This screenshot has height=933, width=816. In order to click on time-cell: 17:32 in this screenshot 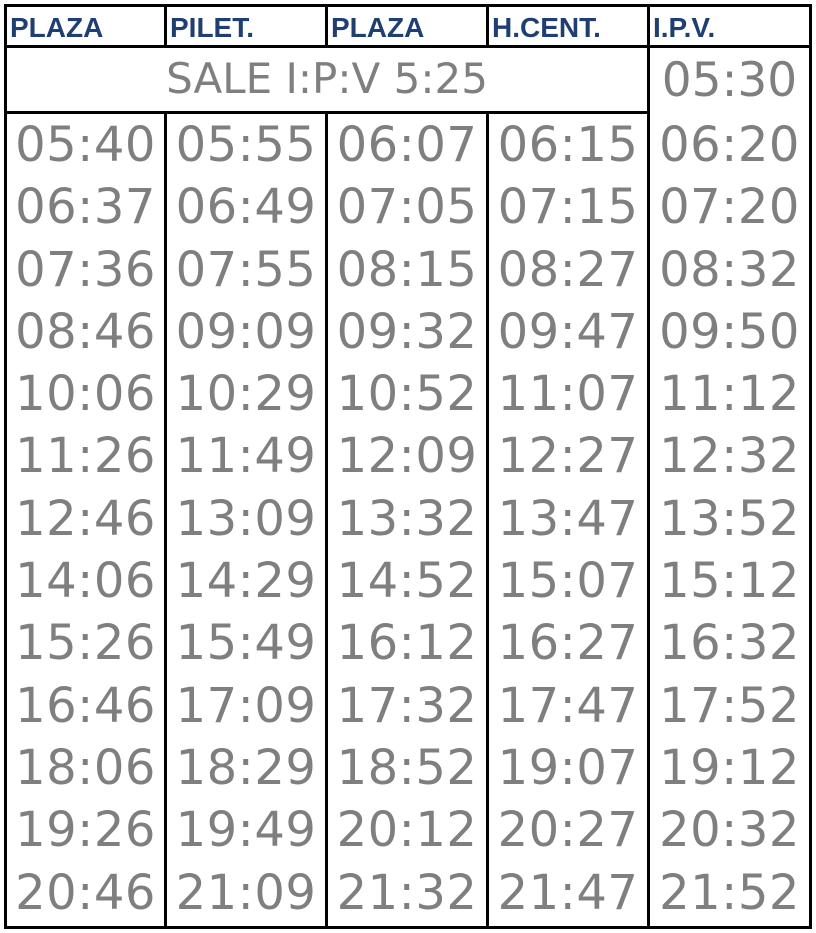, I will do `click(407, 705)`.